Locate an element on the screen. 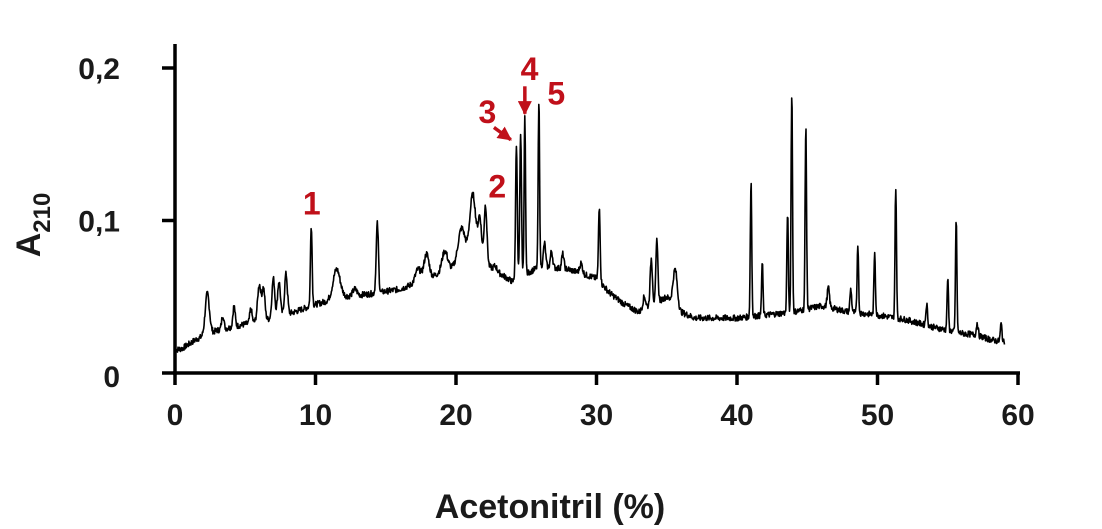 The image size is (1102, 529). peak-label-3: 3 is located at coordinates (487, 112).